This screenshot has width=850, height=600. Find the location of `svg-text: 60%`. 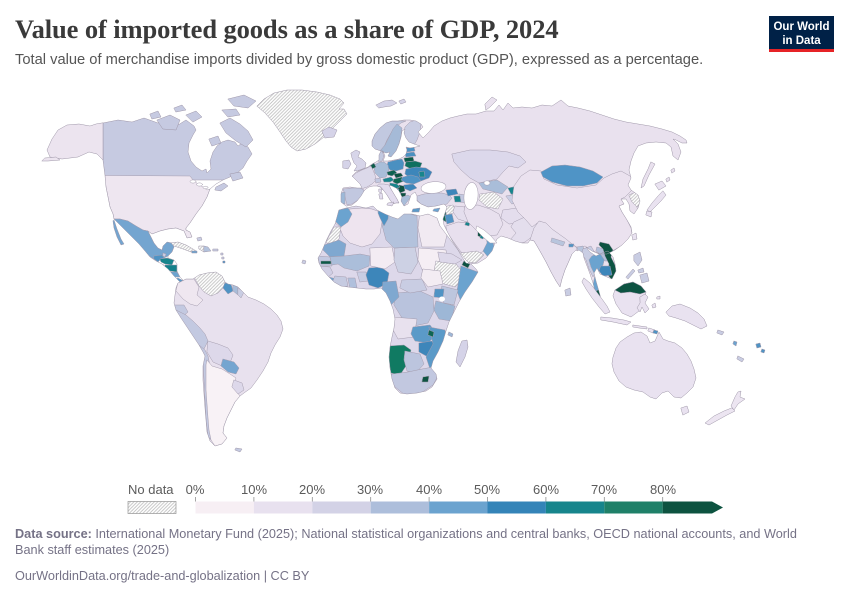

svg-text: 60% is located at coordinates (546, 489).